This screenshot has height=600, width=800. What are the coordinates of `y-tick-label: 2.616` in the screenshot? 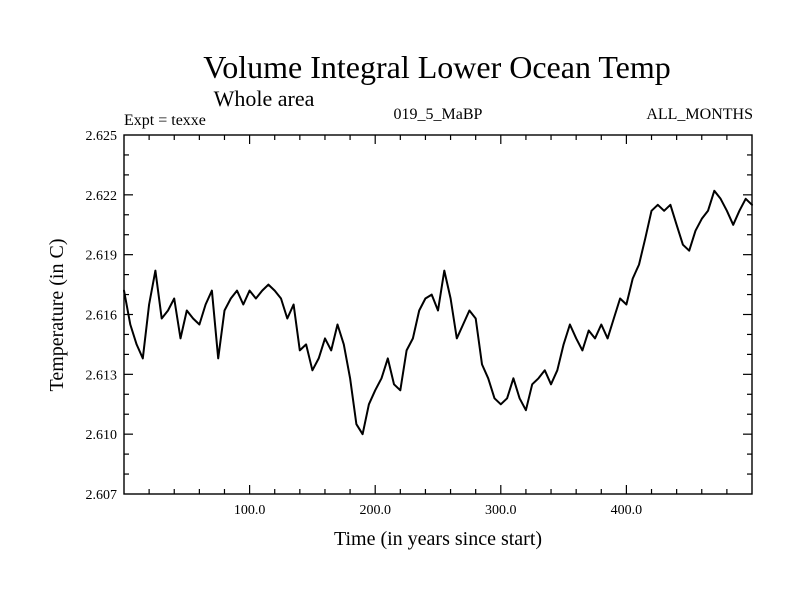 It's located at (102, 316).